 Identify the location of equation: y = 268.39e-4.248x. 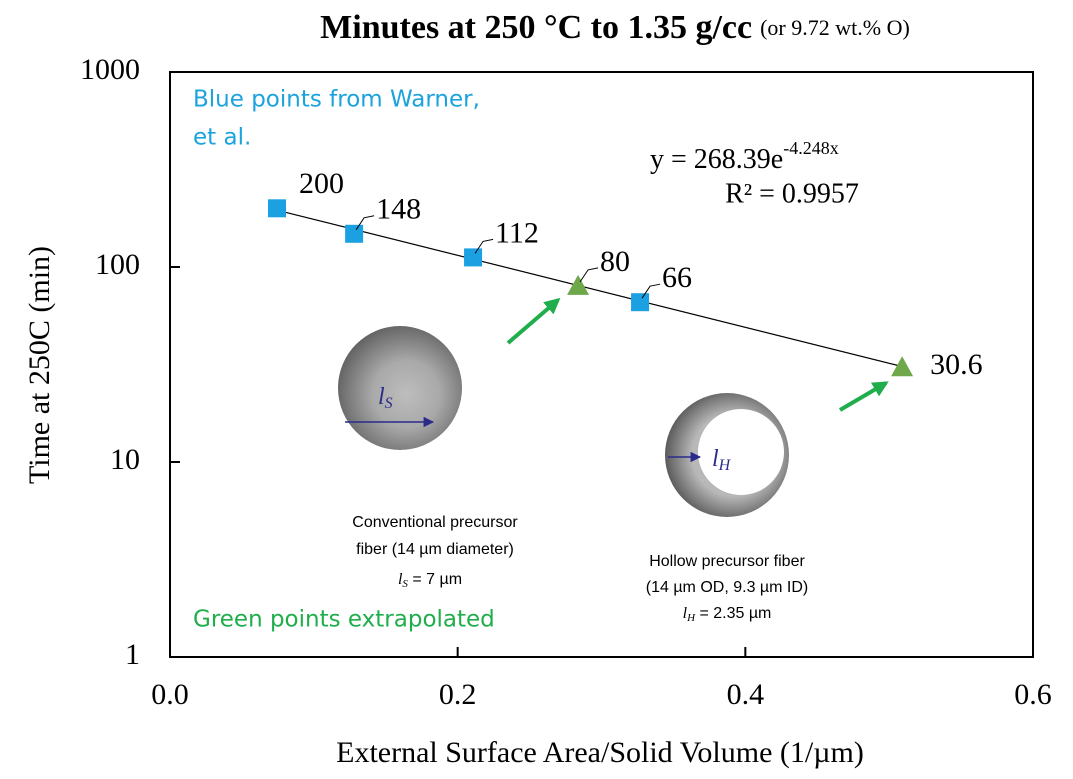
(744, 156).